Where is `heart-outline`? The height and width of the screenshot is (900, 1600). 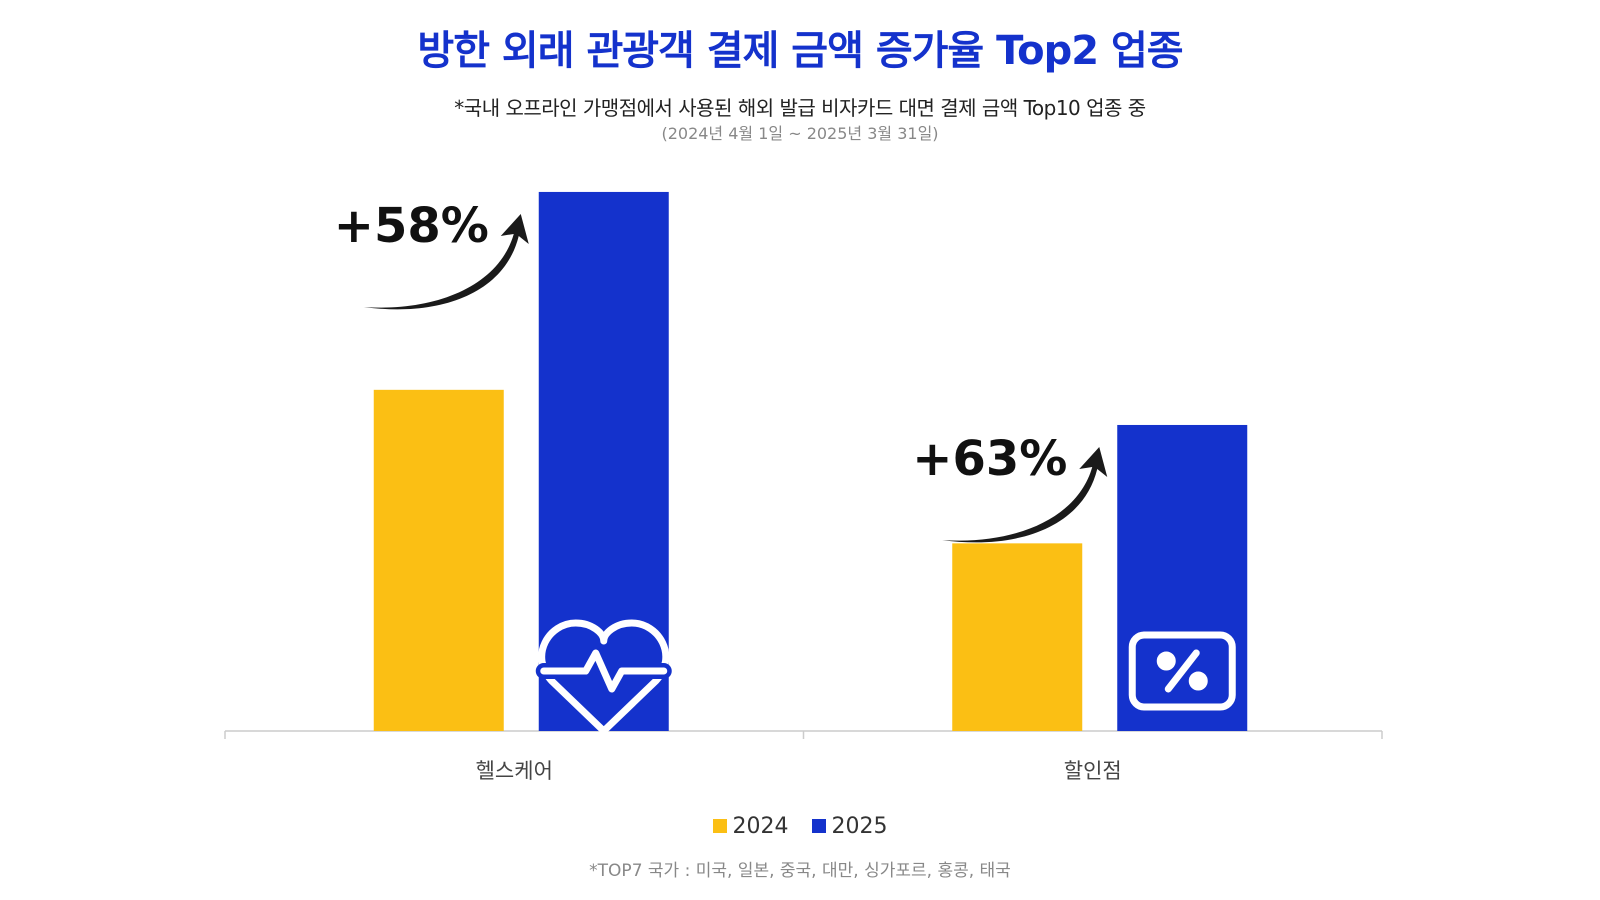
heart-outline is located at coordinates (604, 677).